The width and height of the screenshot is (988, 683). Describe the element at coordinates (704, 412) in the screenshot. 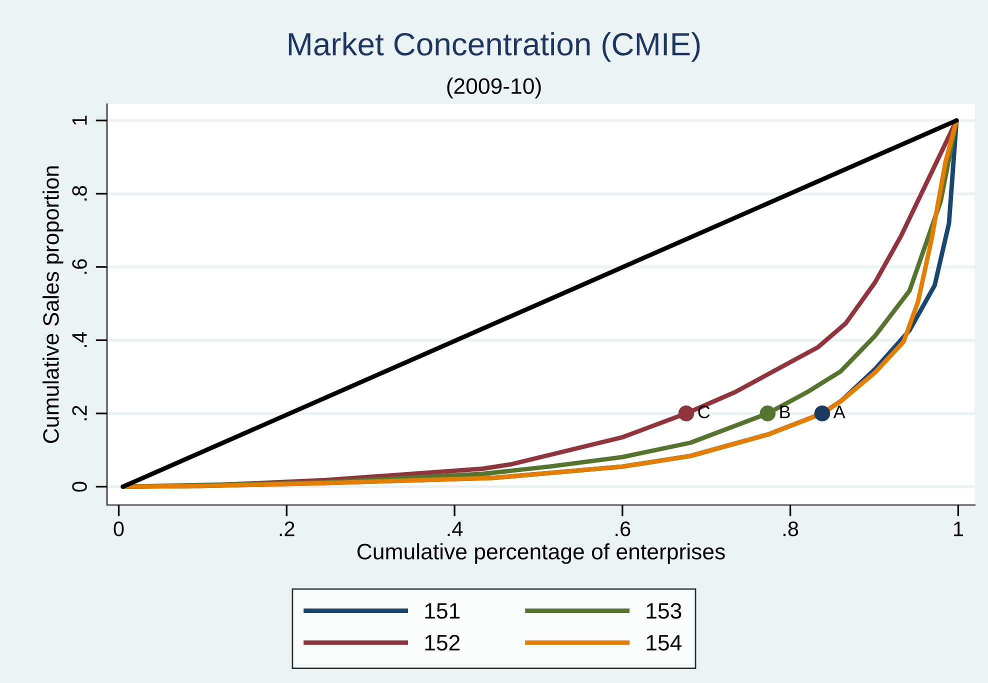

I see `annotation: C` at that location.